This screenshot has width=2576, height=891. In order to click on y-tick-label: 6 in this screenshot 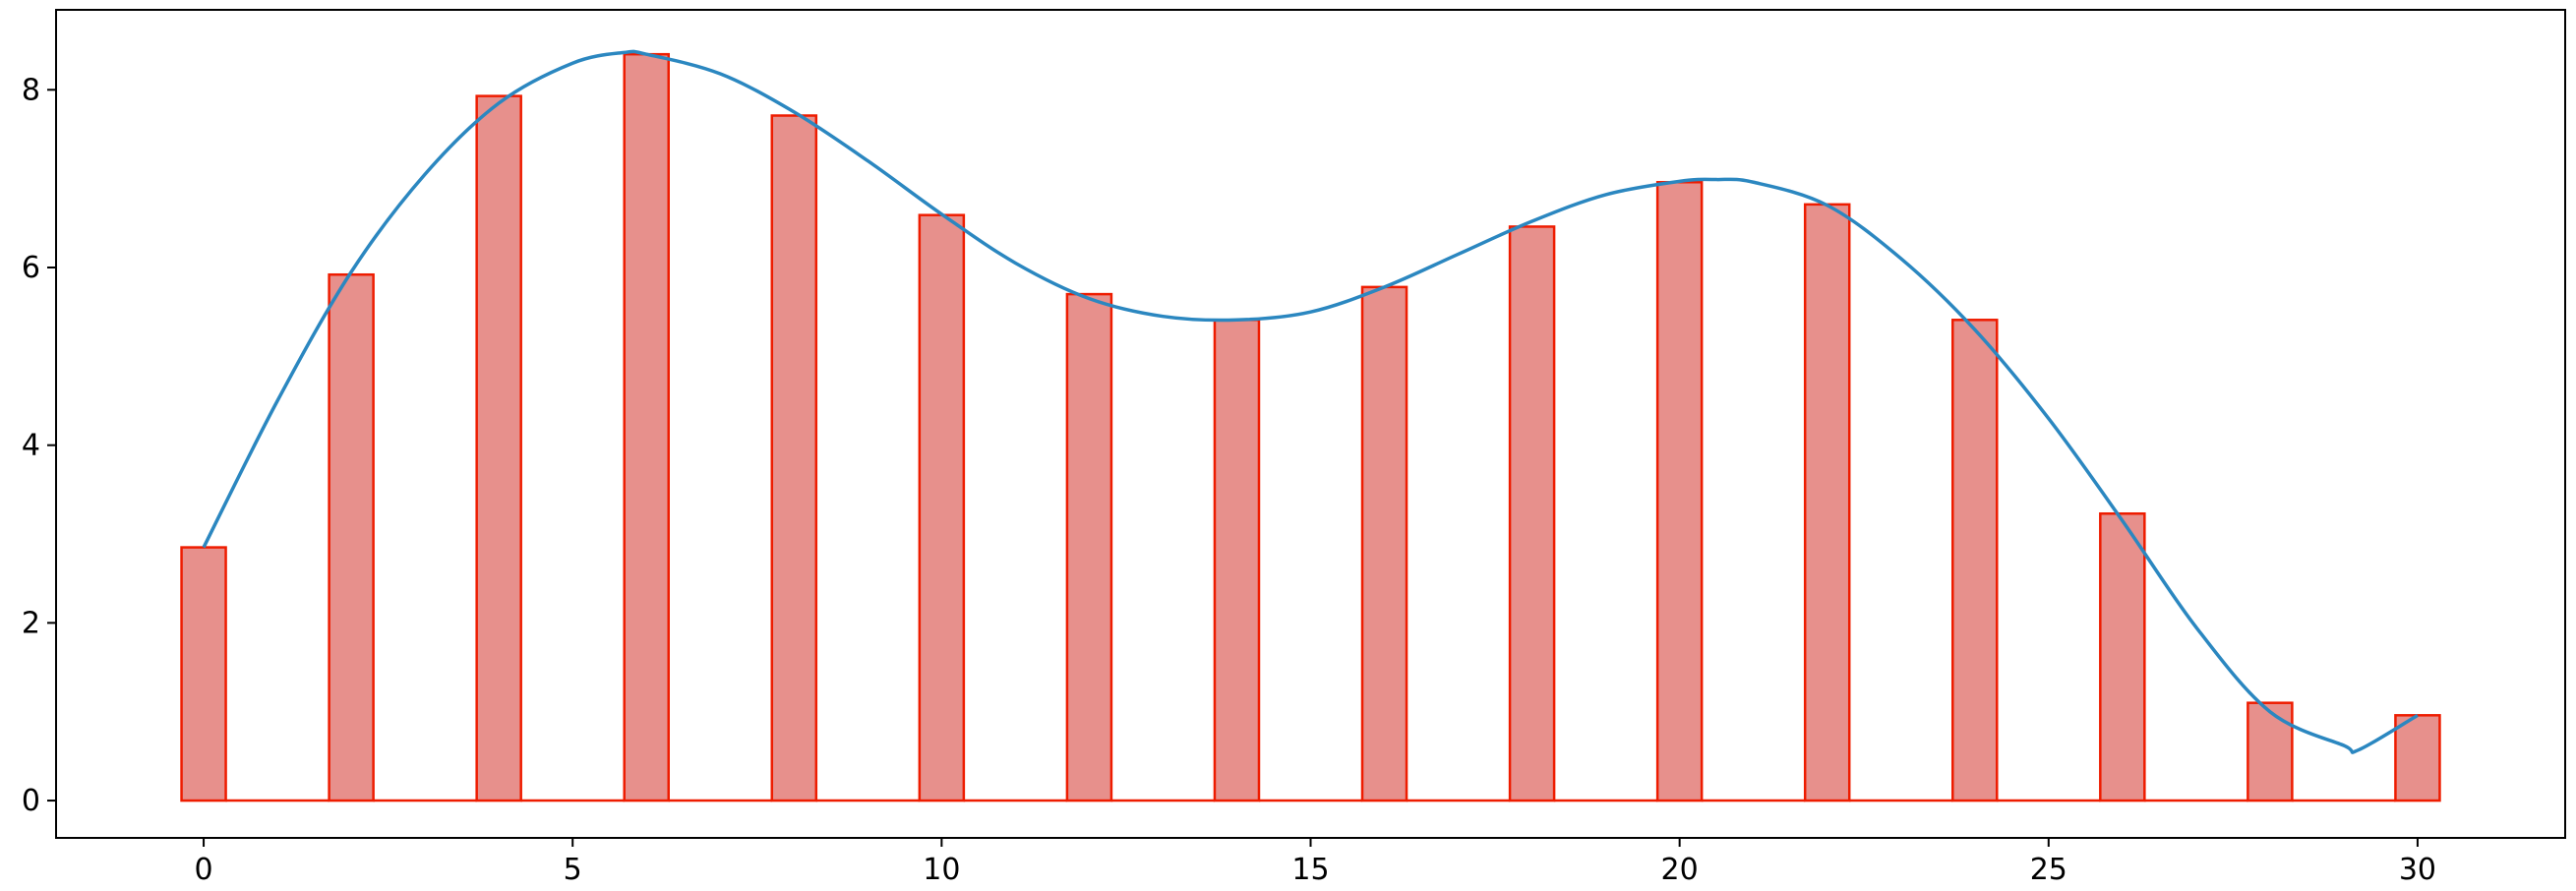, I will do `click(31, 268)`.